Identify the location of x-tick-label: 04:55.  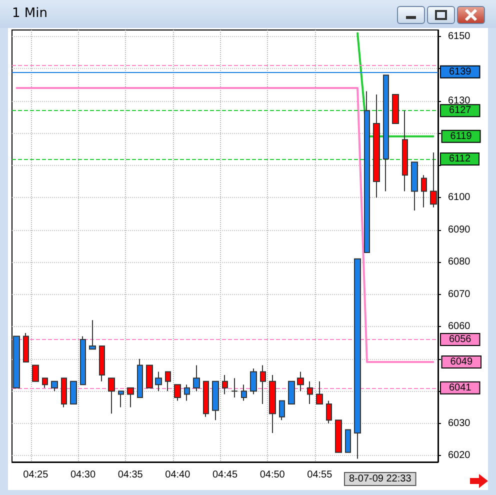
(320, 475).